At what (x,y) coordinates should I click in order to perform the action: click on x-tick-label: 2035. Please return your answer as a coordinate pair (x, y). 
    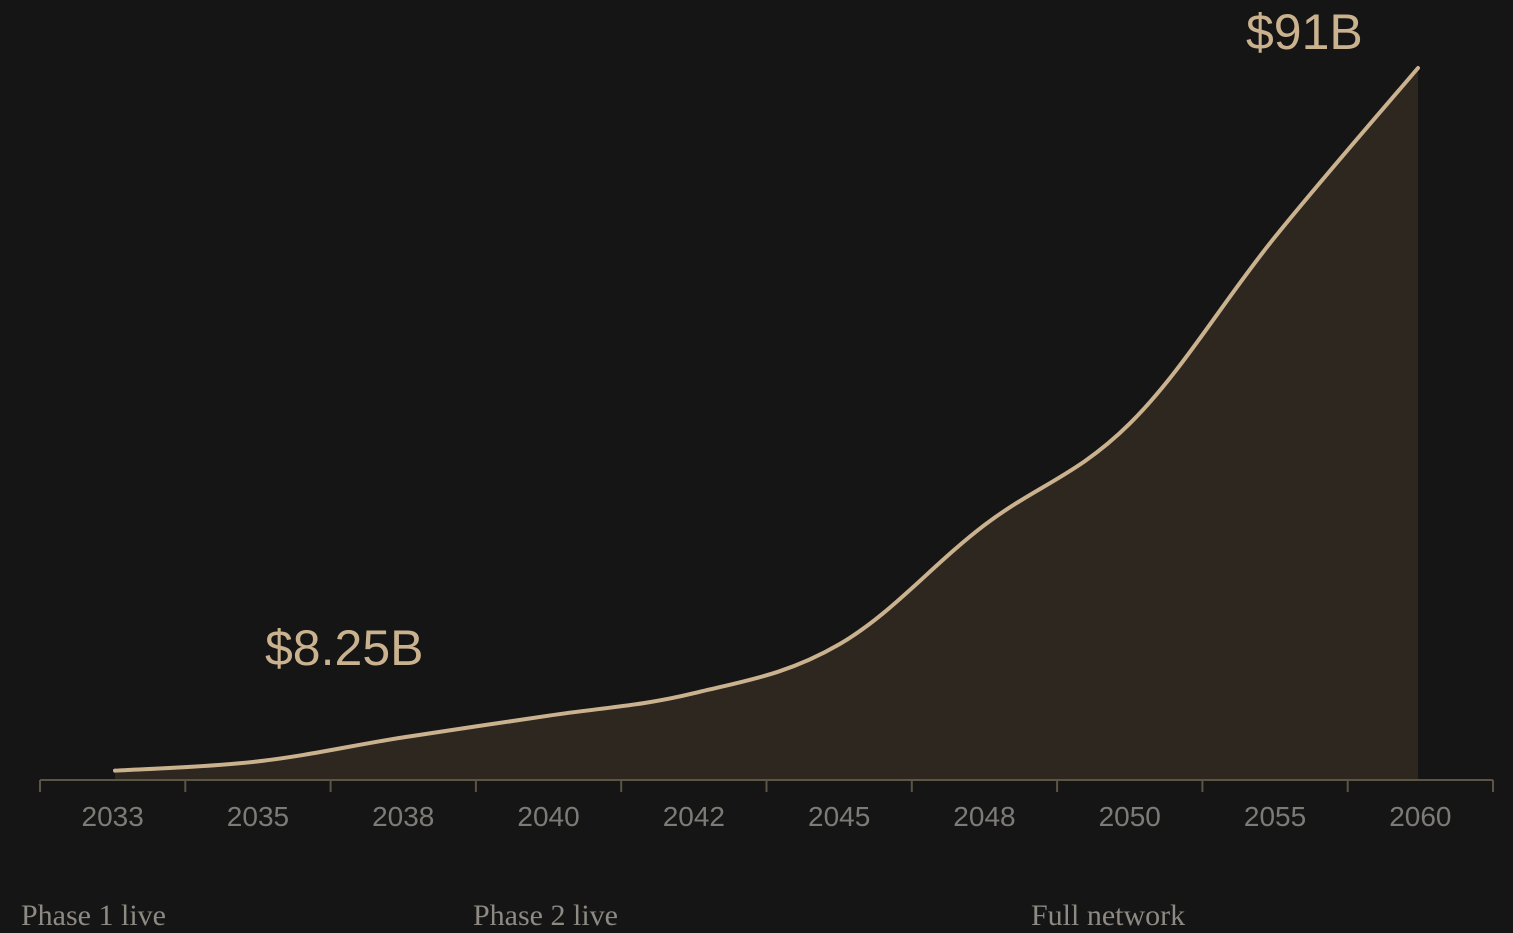
    Looking at the image, I should click on (258, 816).